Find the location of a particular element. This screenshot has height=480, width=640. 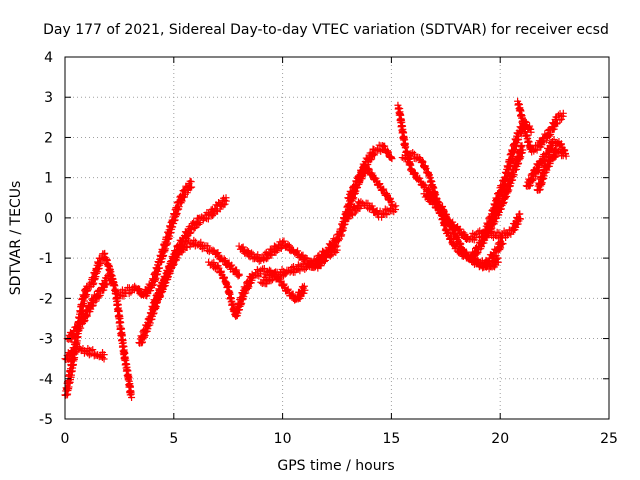

x-tick-label: 10 is located at coordinates (283, 439).